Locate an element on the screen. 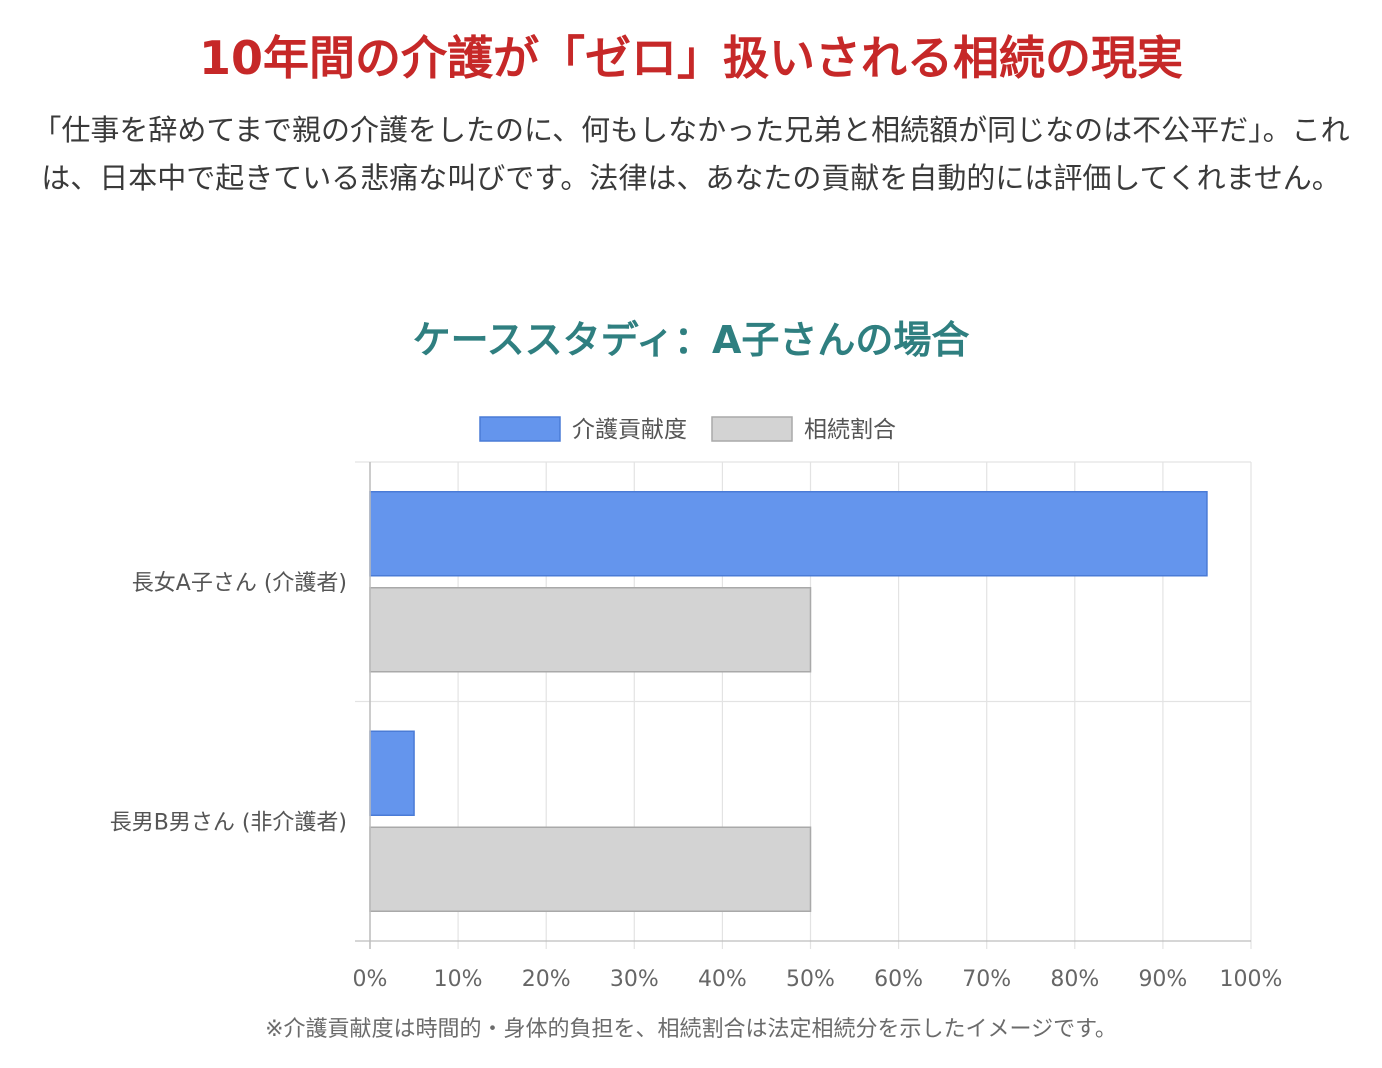 The width and height of the screenshot is (1382, 1068). x-tick-label: 90% is located at coordinates (1162, 979).